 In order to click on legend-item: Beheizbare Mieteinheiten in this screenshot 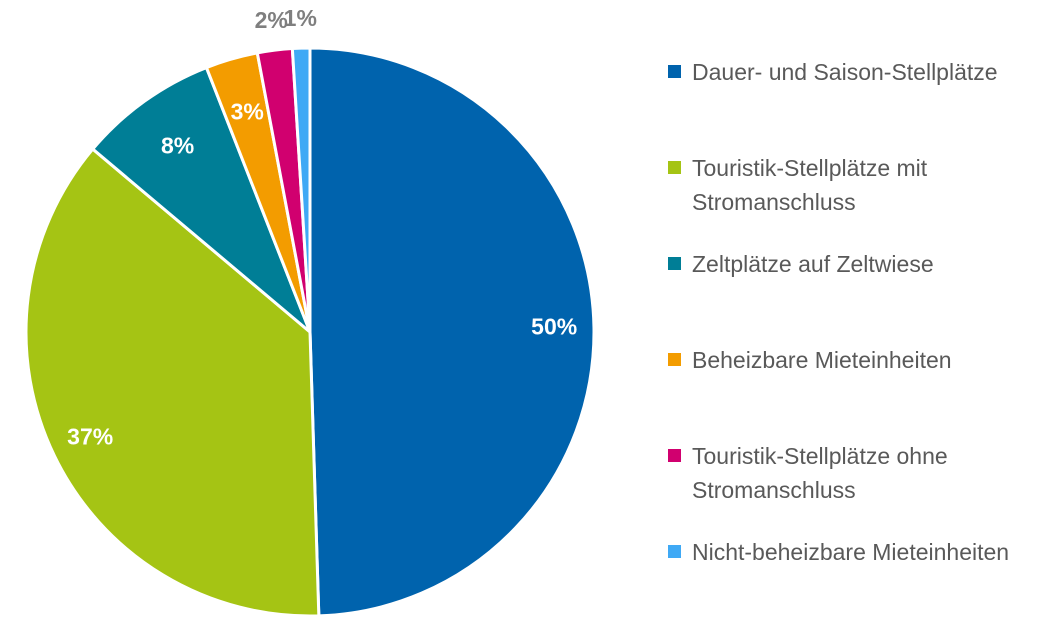, I will do `click(849, 391)`.